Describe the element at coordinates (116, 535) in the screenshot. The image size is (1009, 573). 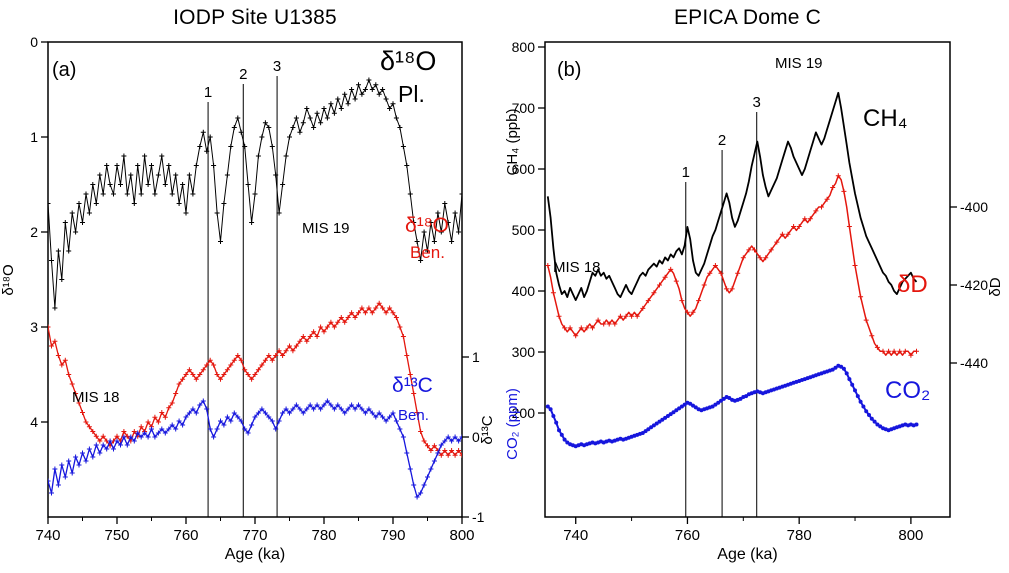
I see `svg-text: 750` at that location.